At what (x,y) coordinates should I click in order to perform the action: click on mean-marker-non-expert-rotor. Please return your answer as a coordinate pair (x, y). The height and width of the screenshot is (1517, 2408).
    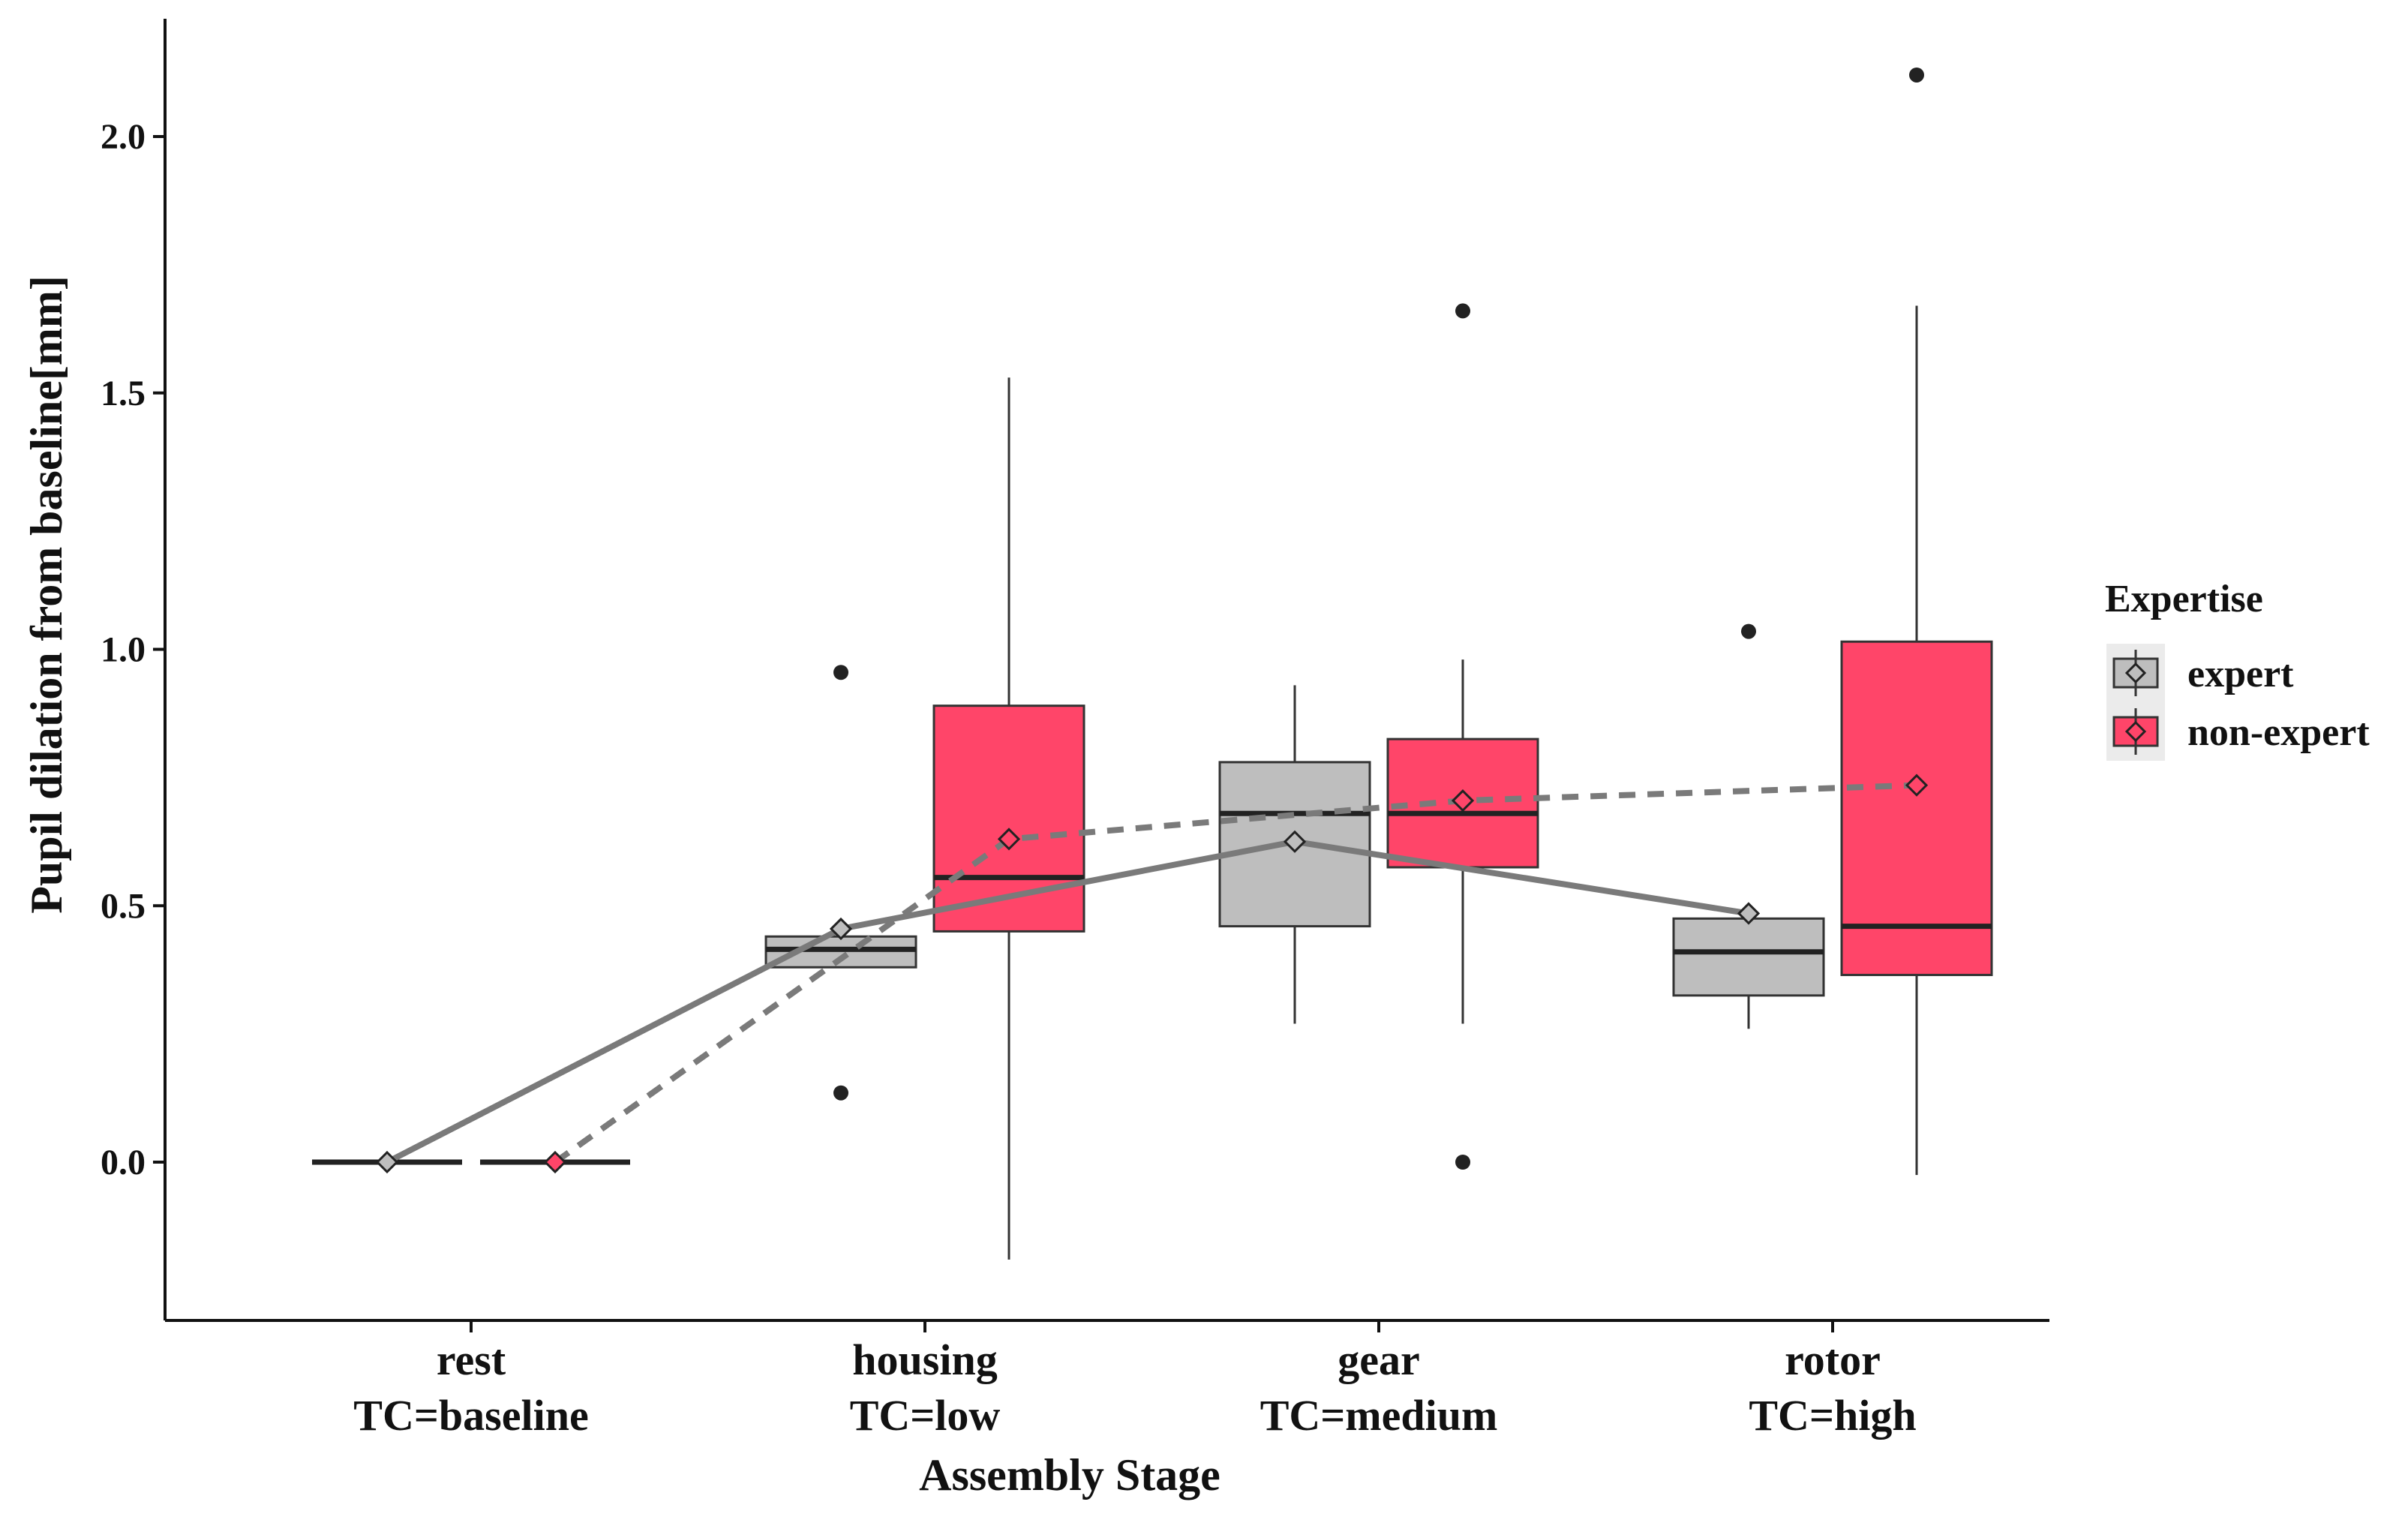
    Looking at the image, I should click on (1917, 786).